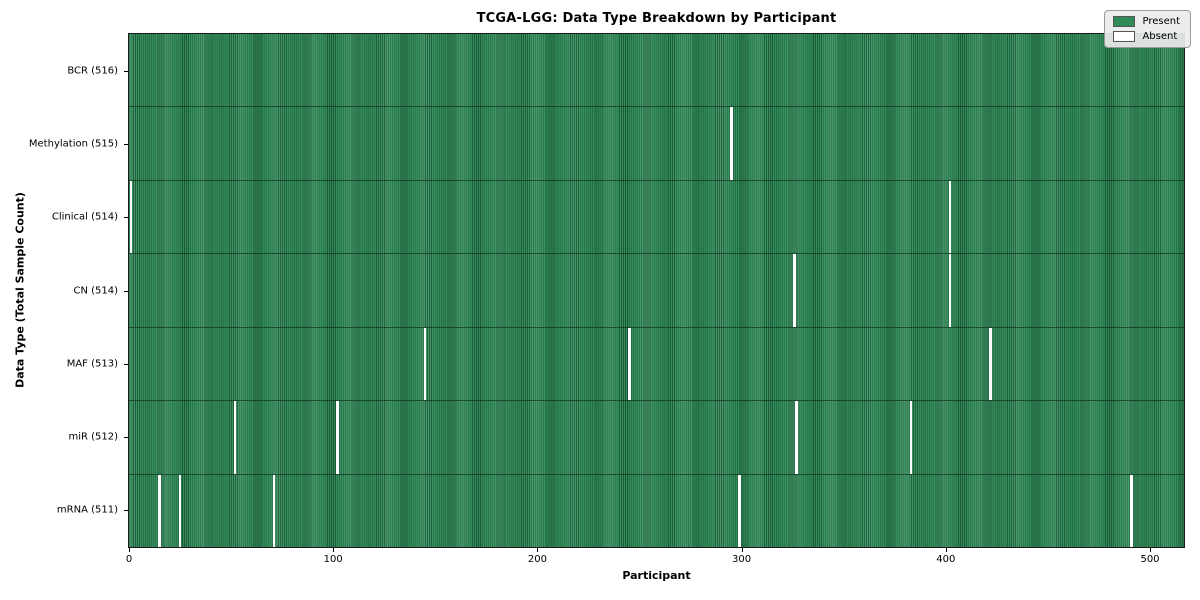 The image size is (1200, 600). I want to click on x-tick-label-200: 200, so click(537, 559).